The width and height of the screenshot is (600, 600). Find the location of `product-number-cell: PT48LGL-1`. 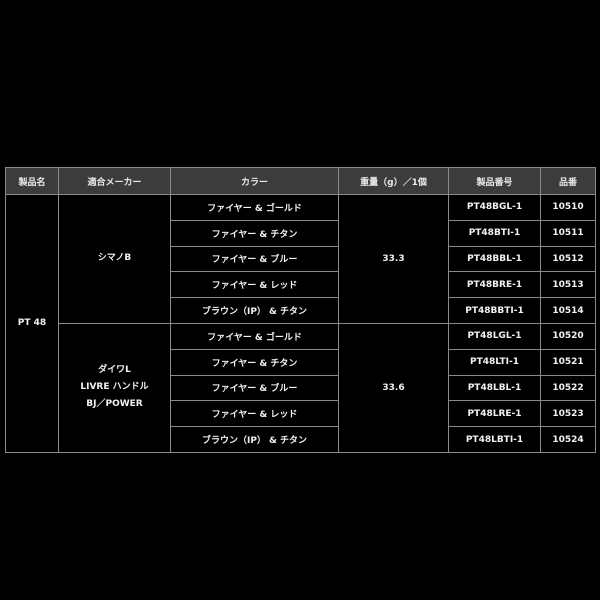

product-number-cell: PT48LGL-1 is located at coordinates (494, 336).